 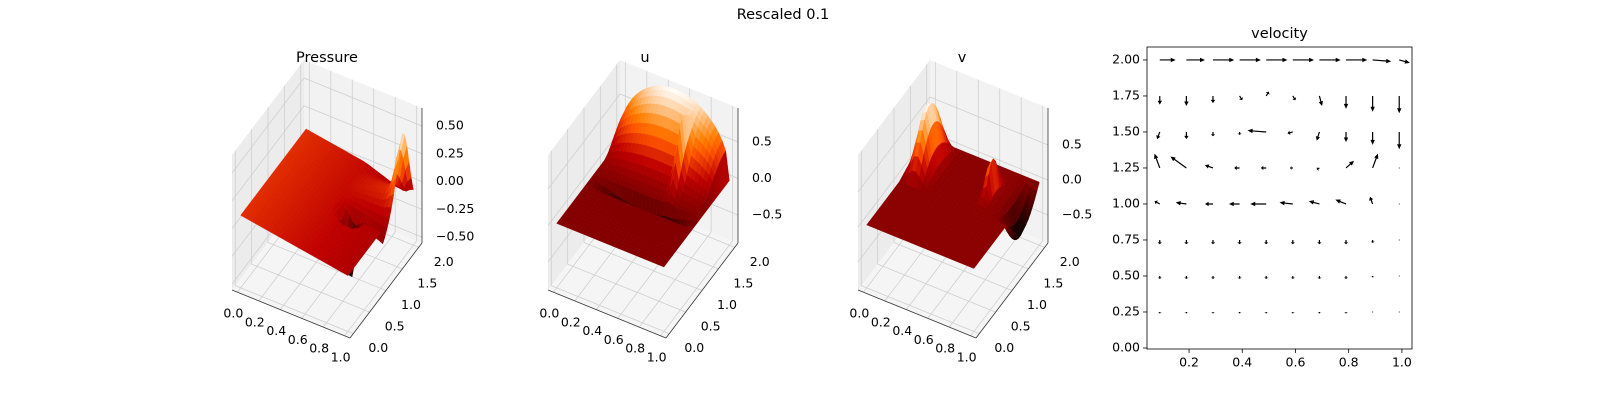 I want to click on z-tick-label: −0.50, so click(x=455, y=236).